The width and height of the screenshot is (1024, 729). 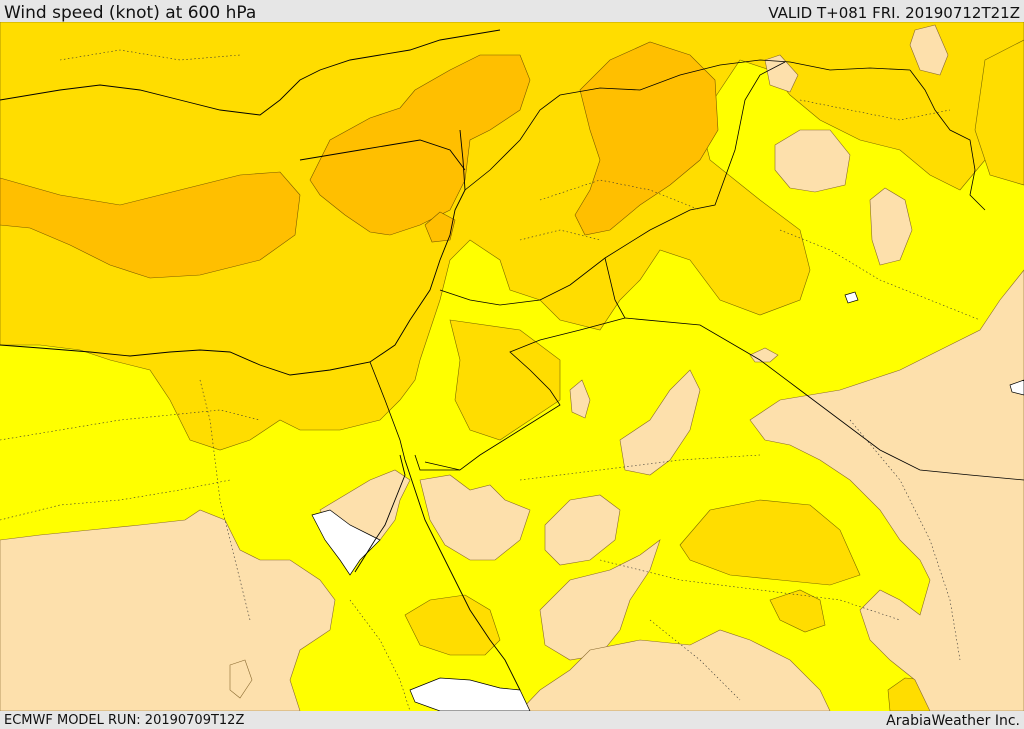 What do you see at coordinates (130, 13) in the screenshot?
I see `map-title: Wind speed (knot) at 600 hPa` at bounding box center [130, 13].